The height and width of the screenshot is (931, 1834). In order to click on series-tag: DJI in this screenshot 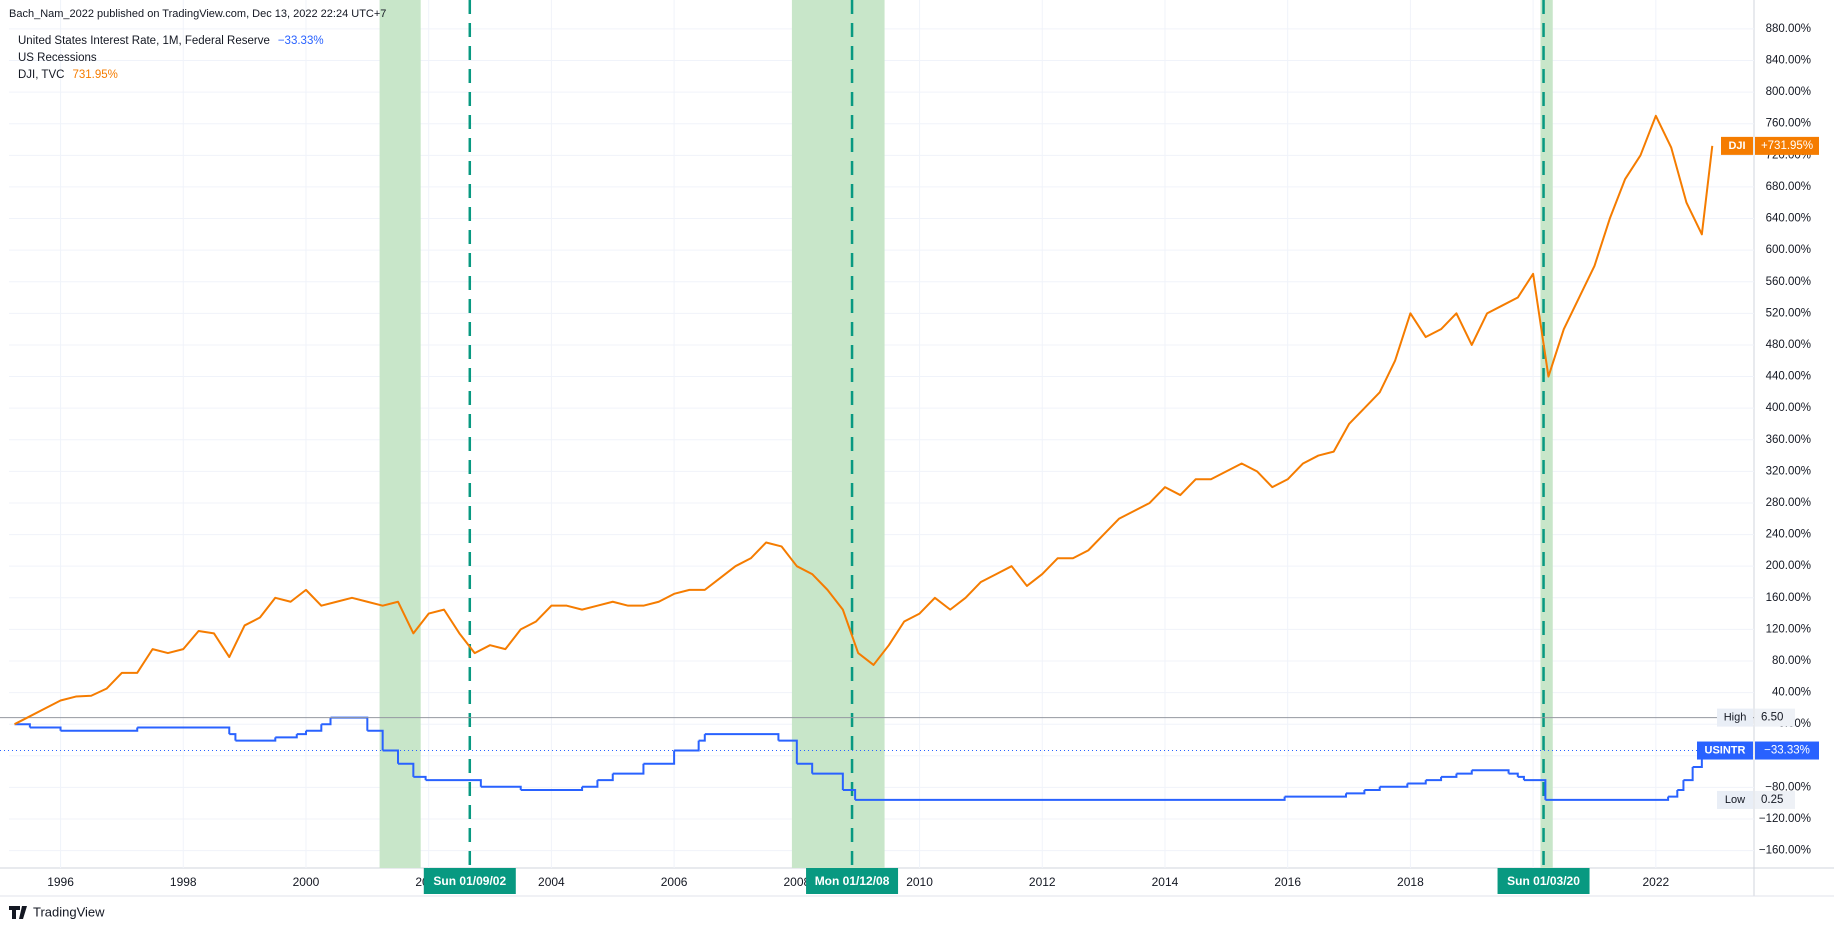, I will do `click(1736, 146)`.